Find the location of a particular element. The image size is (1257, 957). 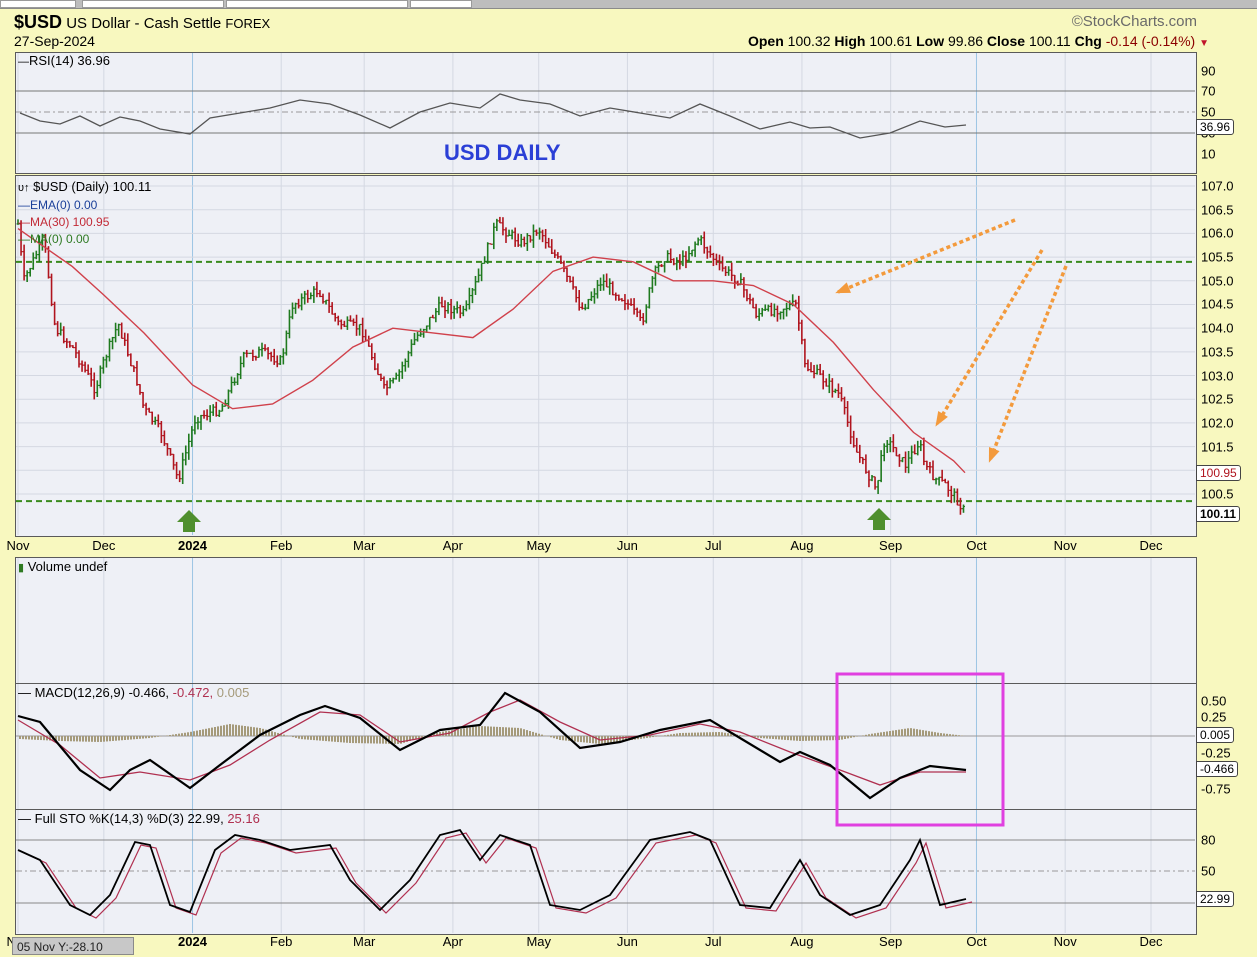

price-tick: 100.5 is located at coordinates (1217, 494).